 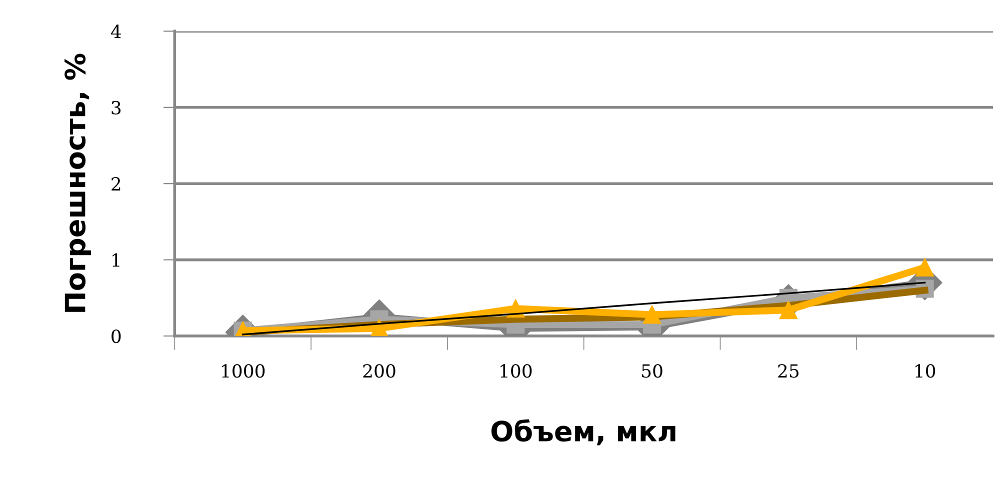 I want to click on x-axis-title: Объем, мкл, so click(x=583, y=432).